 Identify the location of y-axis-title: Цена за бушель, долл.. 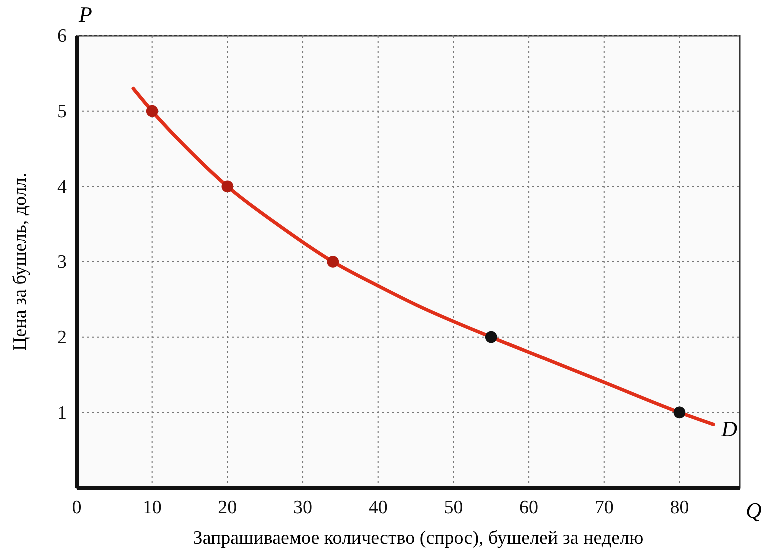
(20, 262).